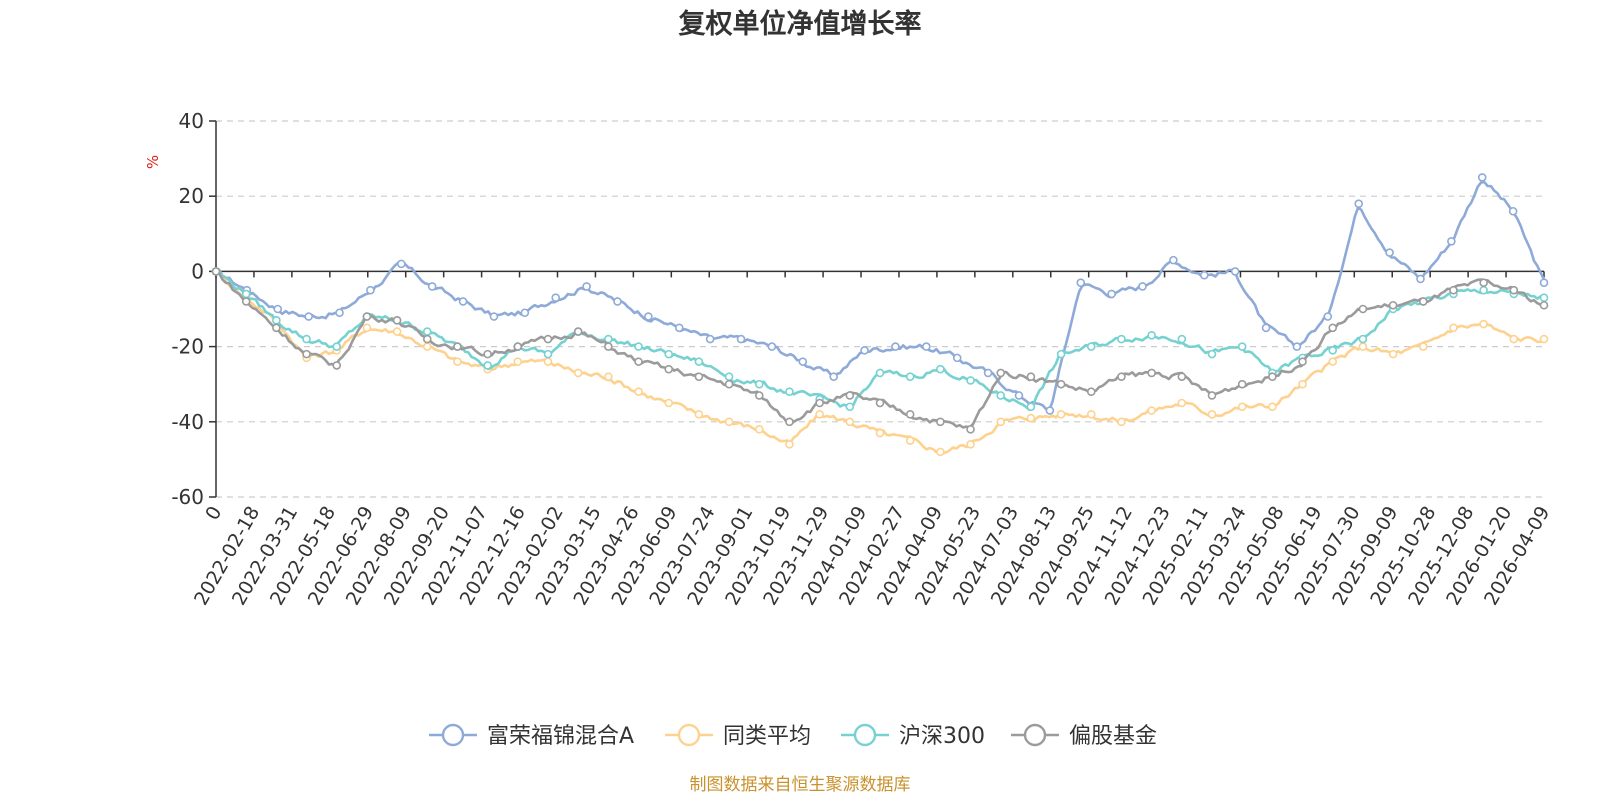  What do you see at coordinates (1084, 736) in the screenshot?
I see `legend-item: 偏股基金` at bounding box center [1084, 736].